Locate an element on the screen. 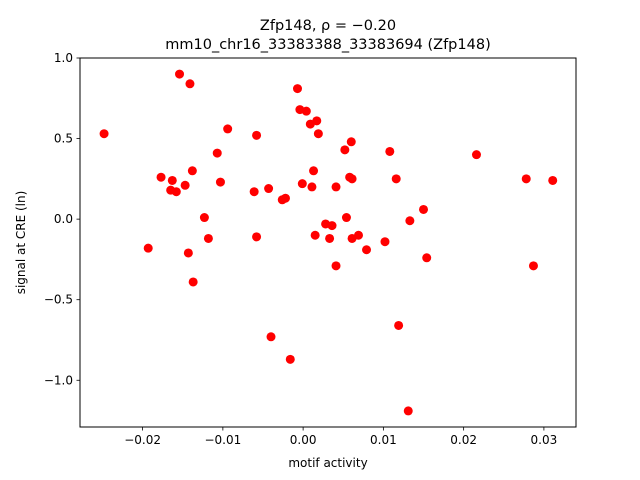 The image size is (640, 480). x-tick-label: 0.00 is located at coordinates (303, 440).